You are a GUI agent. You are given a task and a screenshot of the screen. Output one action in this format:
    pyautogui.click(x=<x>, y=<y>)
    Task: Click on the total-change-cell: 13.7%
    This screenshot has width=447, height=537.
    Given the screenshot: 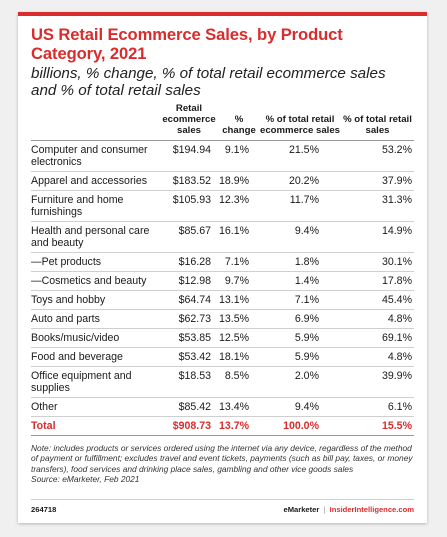 What is the action you would take?
    pyautogui.click(x=239, y=426)
    